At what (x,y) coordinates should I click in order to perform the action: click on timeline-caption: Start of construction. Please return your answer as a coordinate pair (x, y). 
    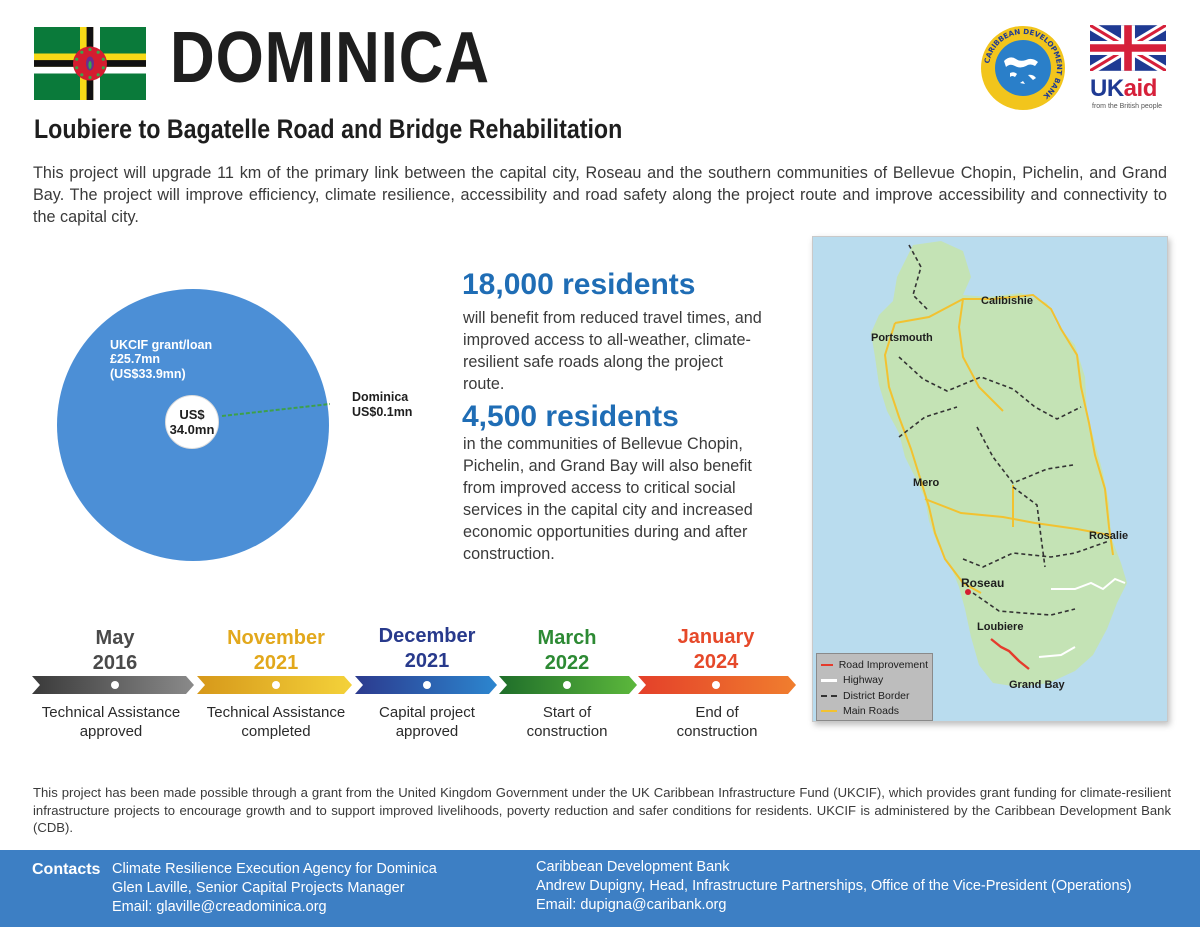
    Looking at the image, I should click on (567, 722).